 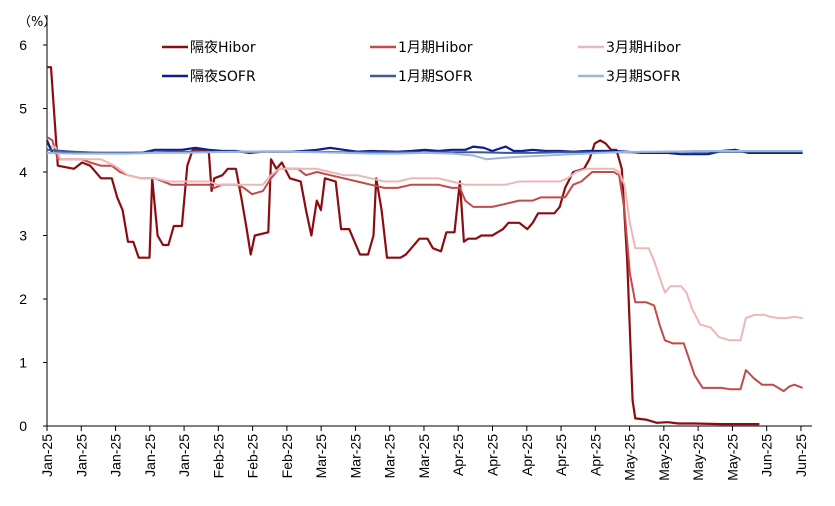 I want to click on legend-label: 1月期SOFR, so click(x=435, y=77).